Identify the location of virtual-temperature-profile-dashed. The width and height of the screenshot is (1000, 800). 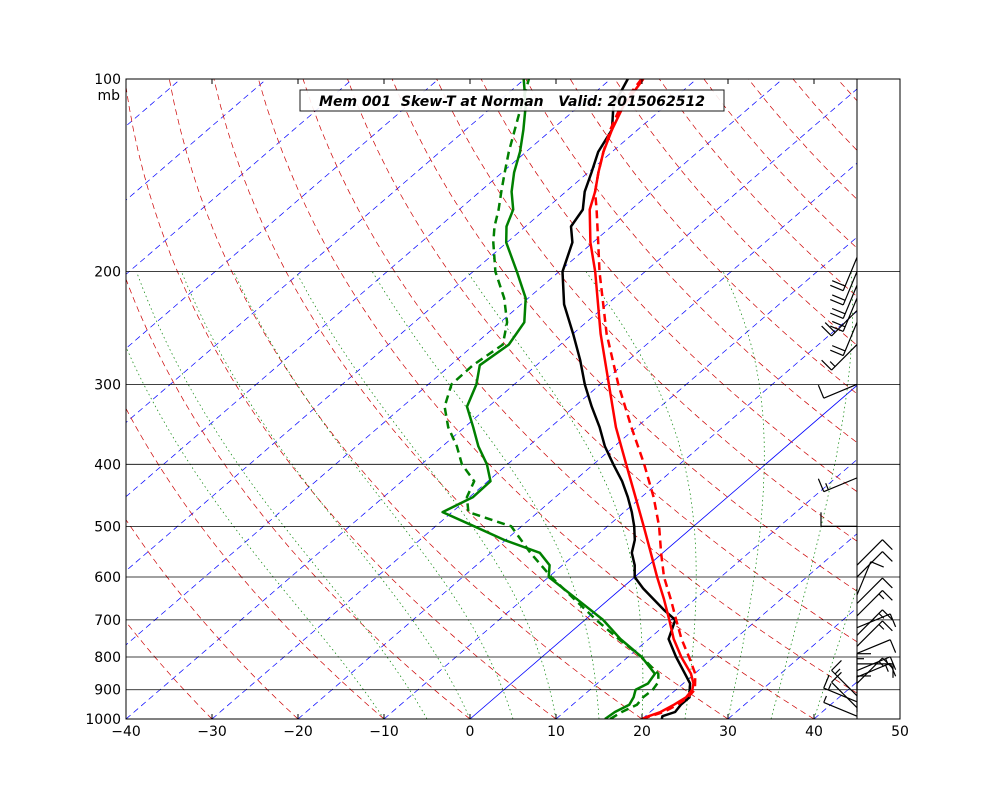
(645, 399).